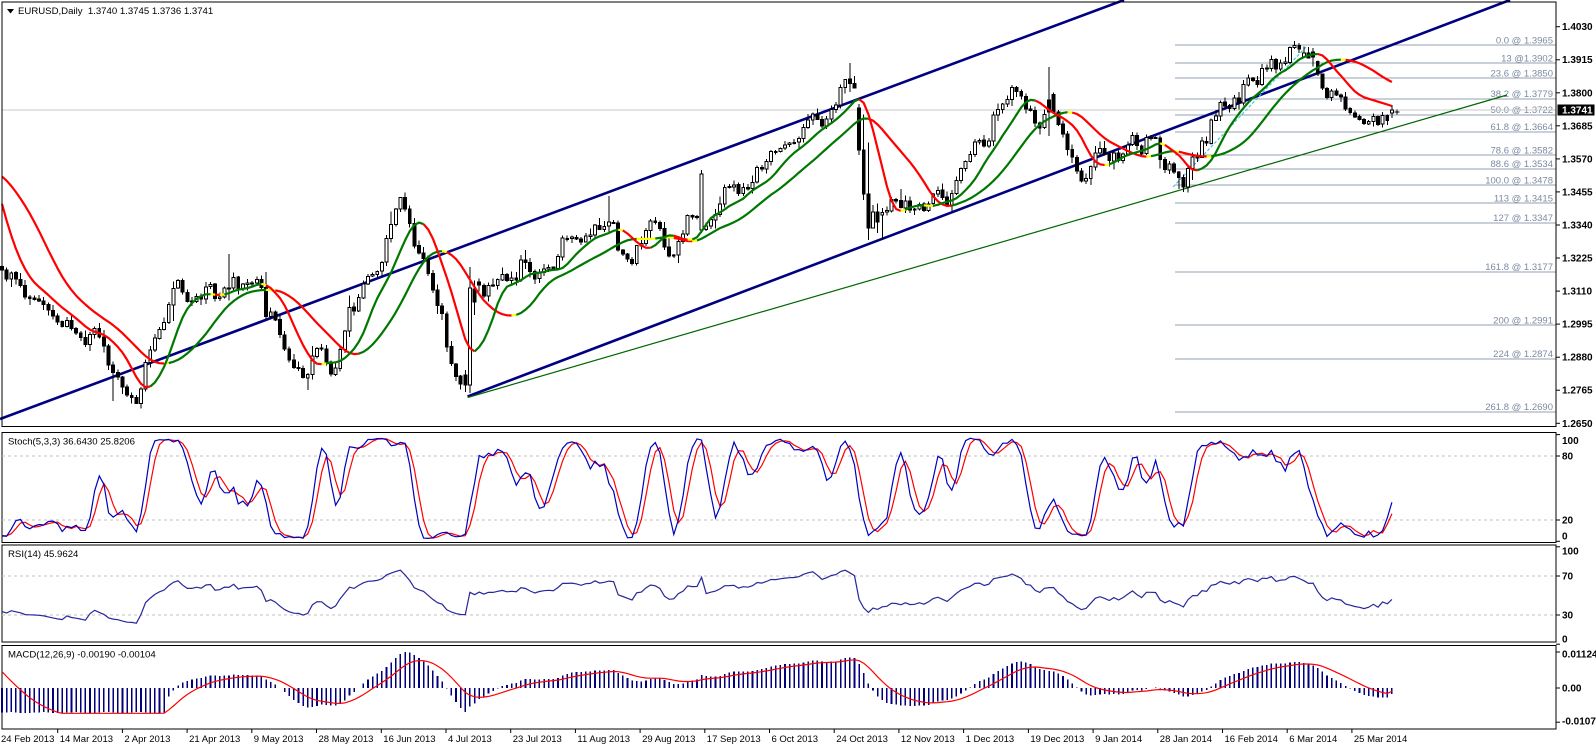  Describe the element at coordinates (1522, 164) in the screenshot. I see `svg-text: 88.6 @ 1.3534` at that location.